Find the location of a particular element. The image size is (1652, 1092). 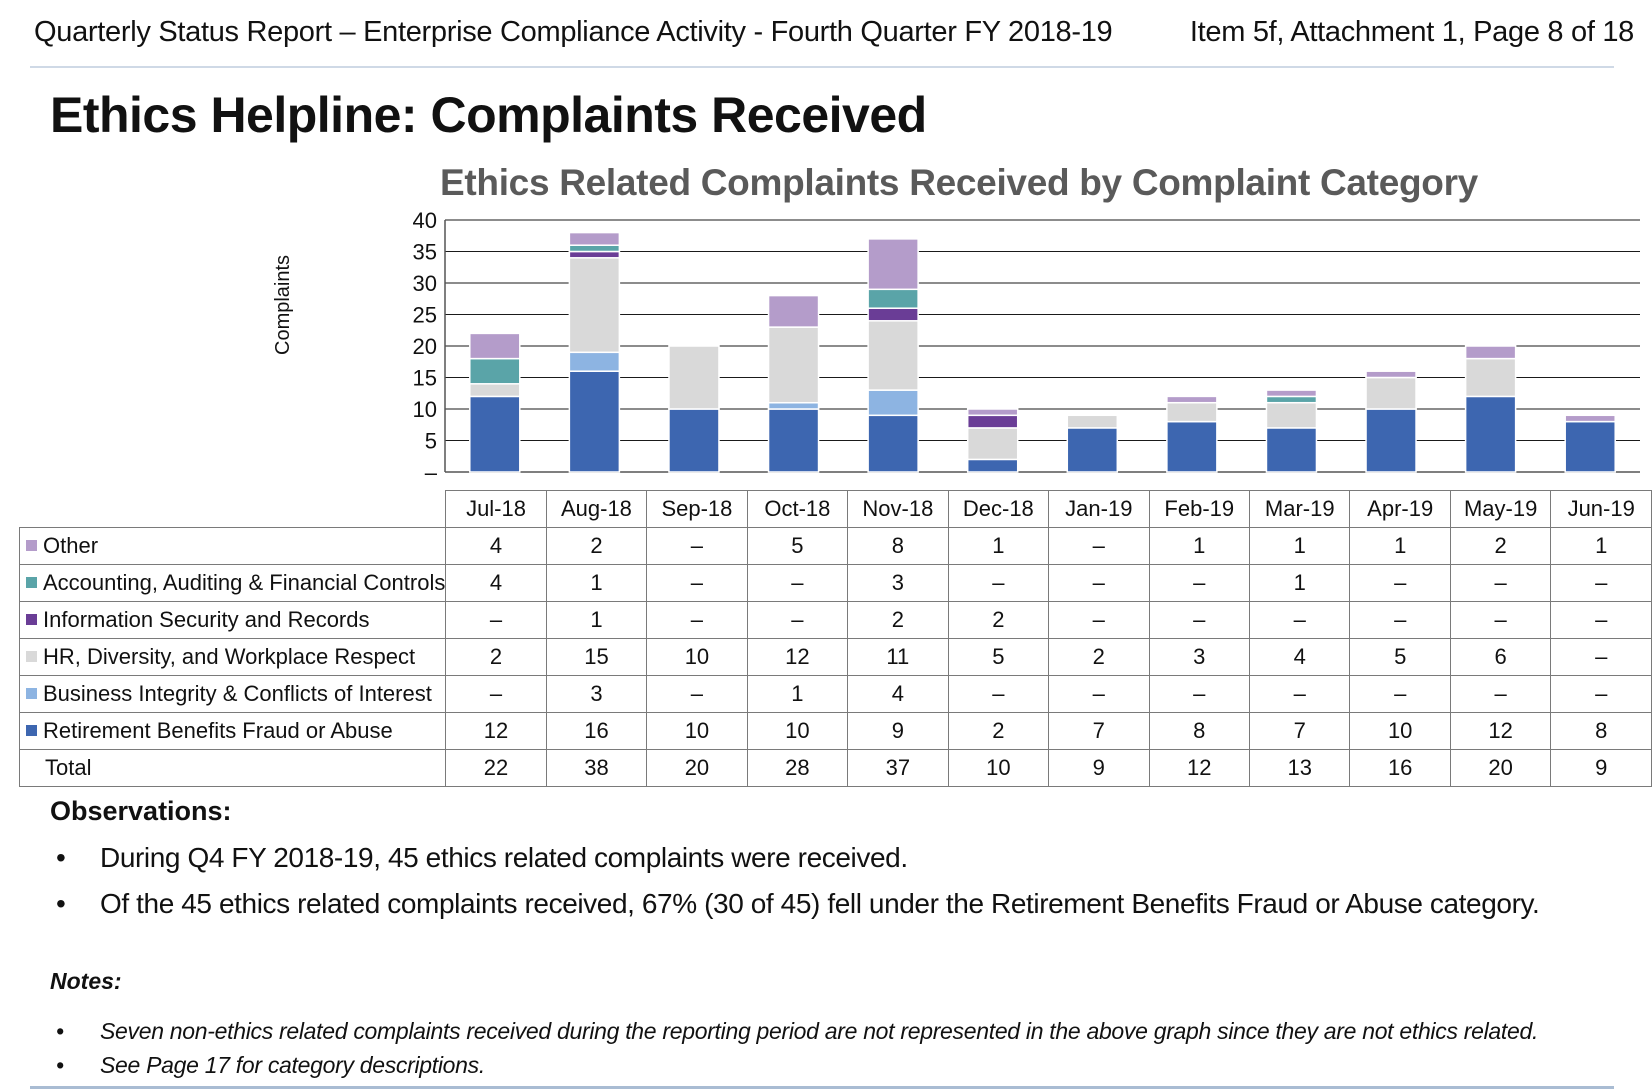

value-cell: 3 is located at coordinates (898, 583).